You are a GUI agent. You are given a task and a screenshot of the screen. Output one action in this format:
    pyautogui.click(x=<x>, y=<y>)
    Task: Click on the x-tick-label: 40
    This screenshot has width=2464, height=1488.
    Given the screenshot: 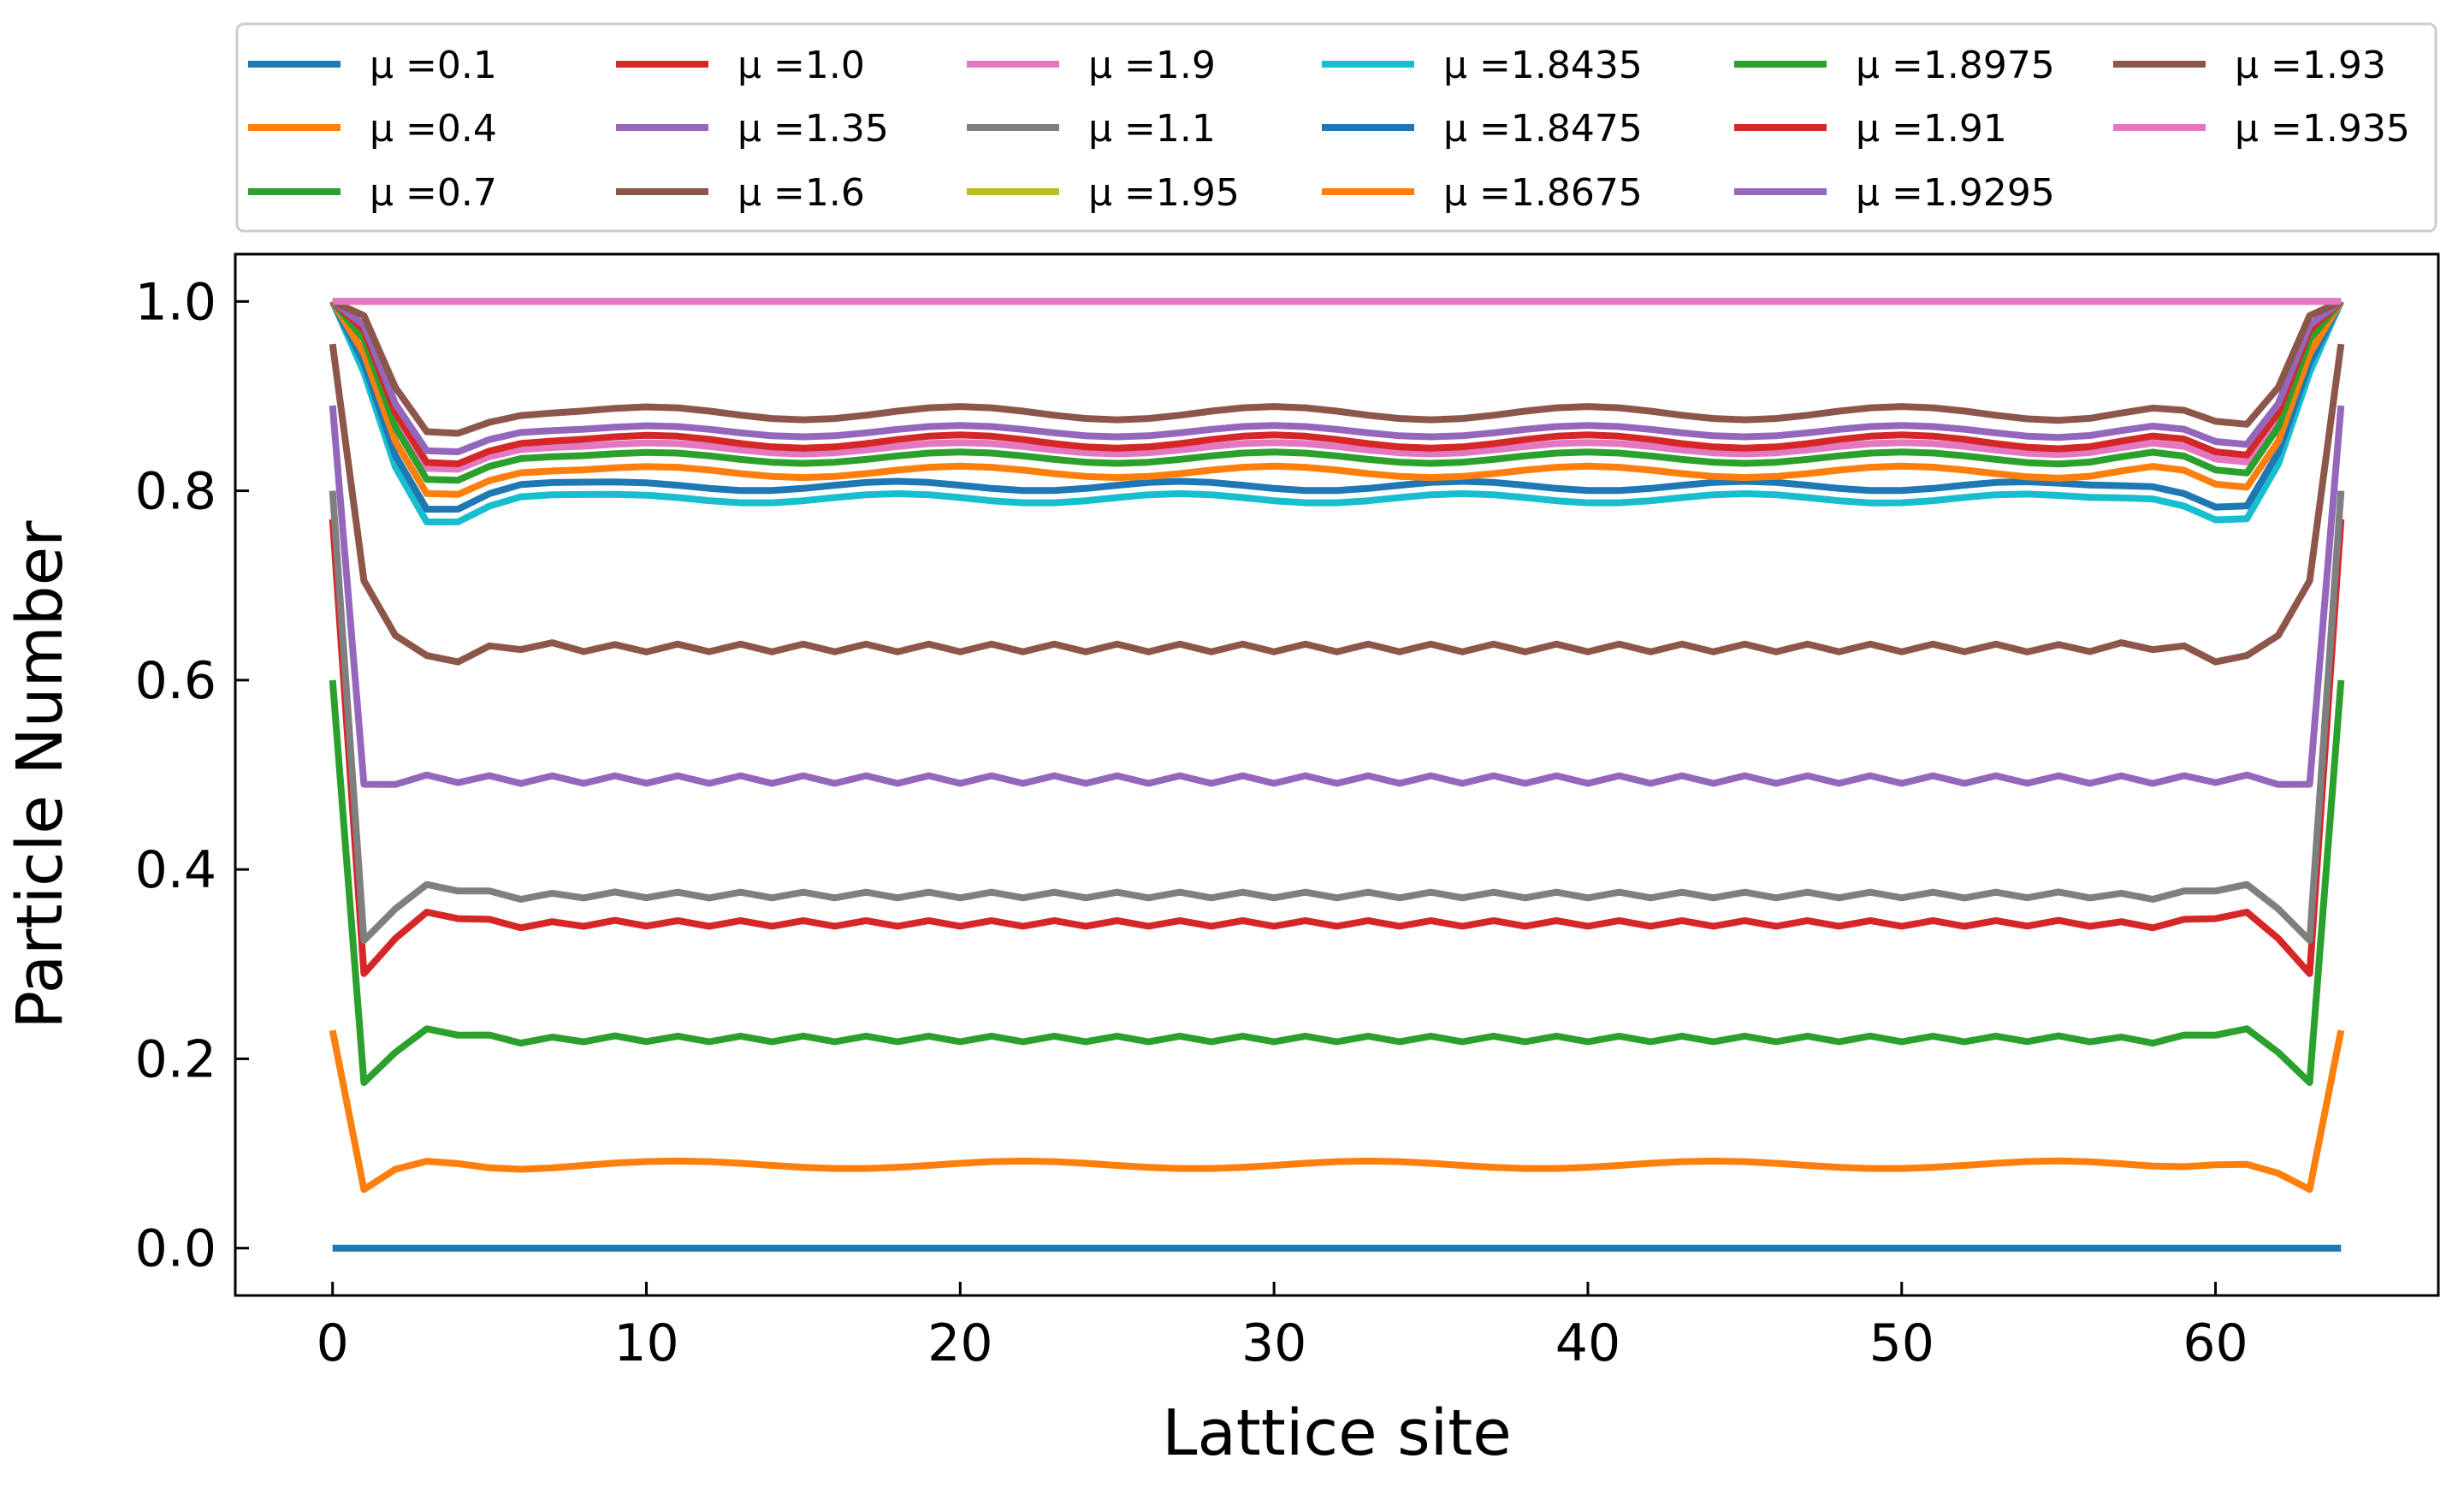 What is the action you would take?
    pyautogui.click(x=1587, y=1343)
    